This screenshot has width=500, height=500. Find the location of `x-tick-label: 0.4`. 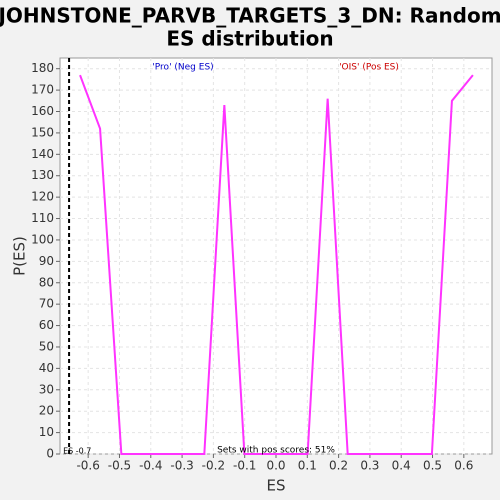

x-tick-label: 0.4 is located at coordinates (401, 466).